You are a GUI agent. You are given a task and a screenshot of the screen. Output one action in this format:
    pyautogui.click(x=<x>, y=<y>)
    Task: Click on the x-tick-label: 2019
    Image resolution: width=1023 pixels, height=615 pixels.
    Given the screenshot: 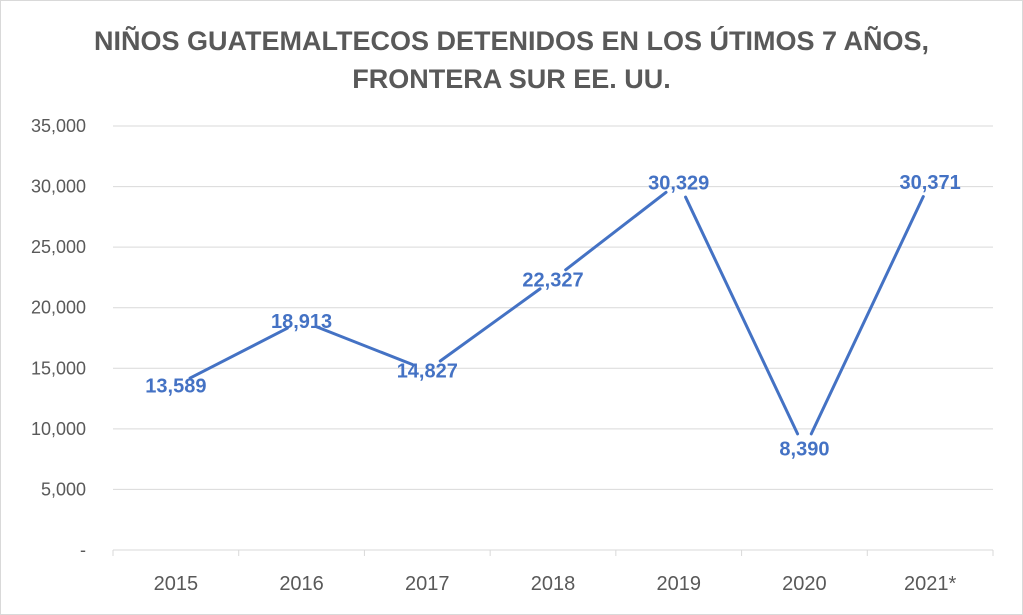 What is the action you would take?
    pyautogui.click(x=678, y=584)
    